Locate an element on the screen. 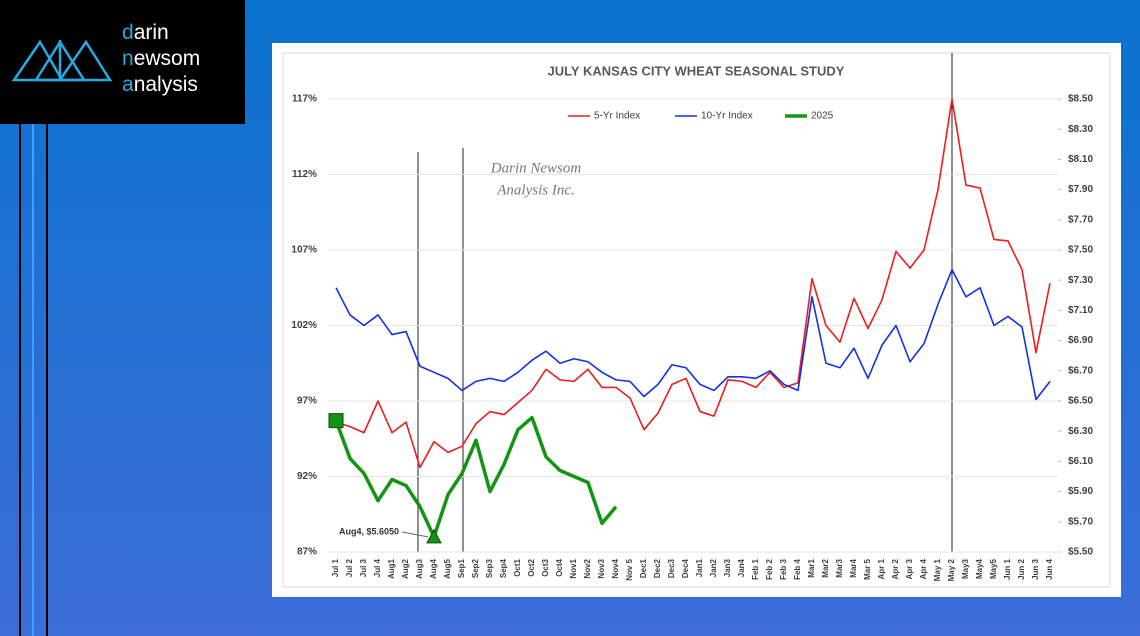 This screenshot has width=1140, height=636. x-tick-label: Oct3 is located at coordinates (545, 567).